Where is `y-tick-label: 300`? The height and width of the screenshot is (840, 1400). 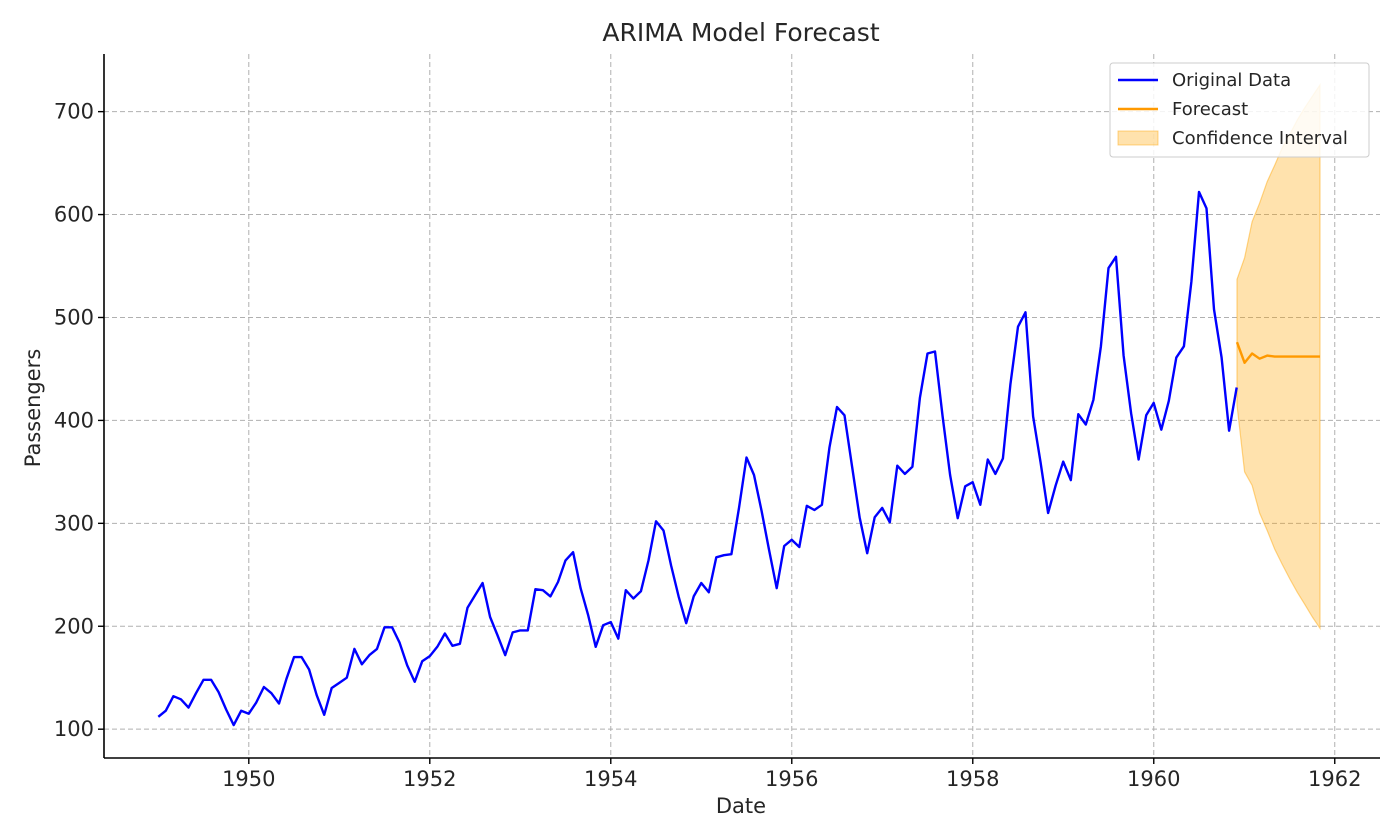
y-tick-label: 300 is located at coordinates (74, 523).